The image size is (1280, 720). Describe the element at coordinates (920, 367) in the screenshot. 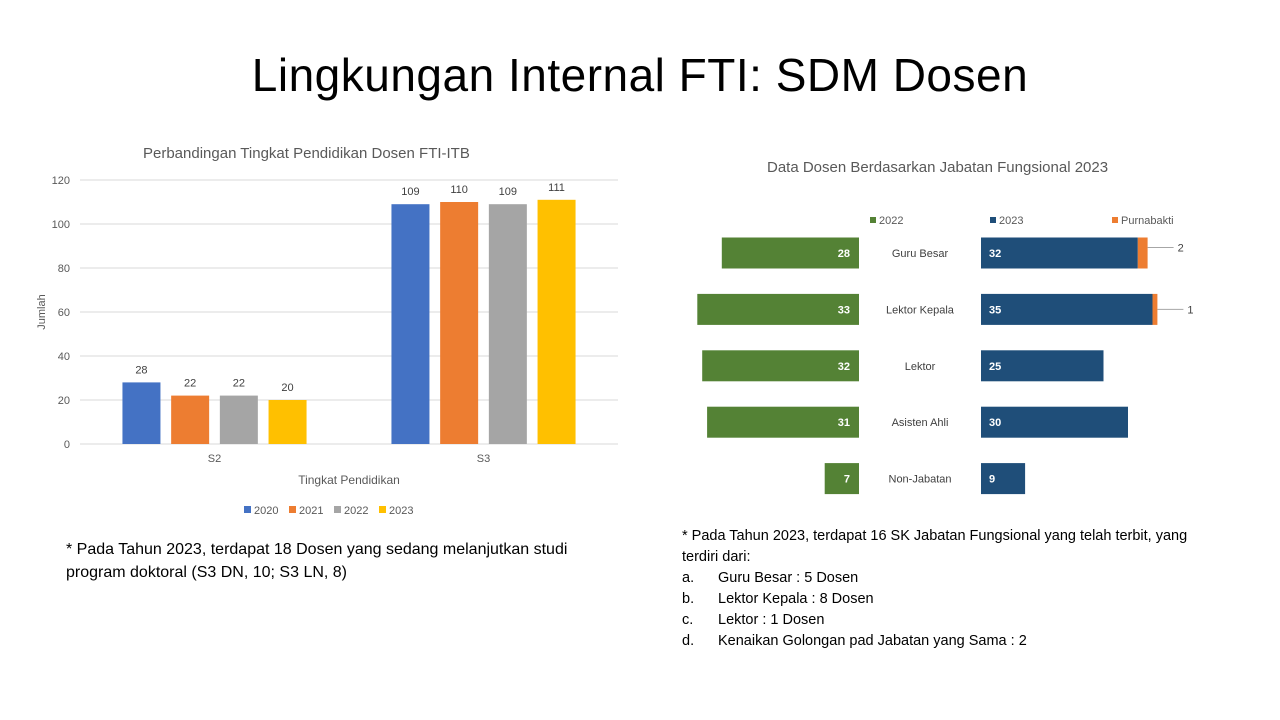

I see `category-label: Lektor` at that location.